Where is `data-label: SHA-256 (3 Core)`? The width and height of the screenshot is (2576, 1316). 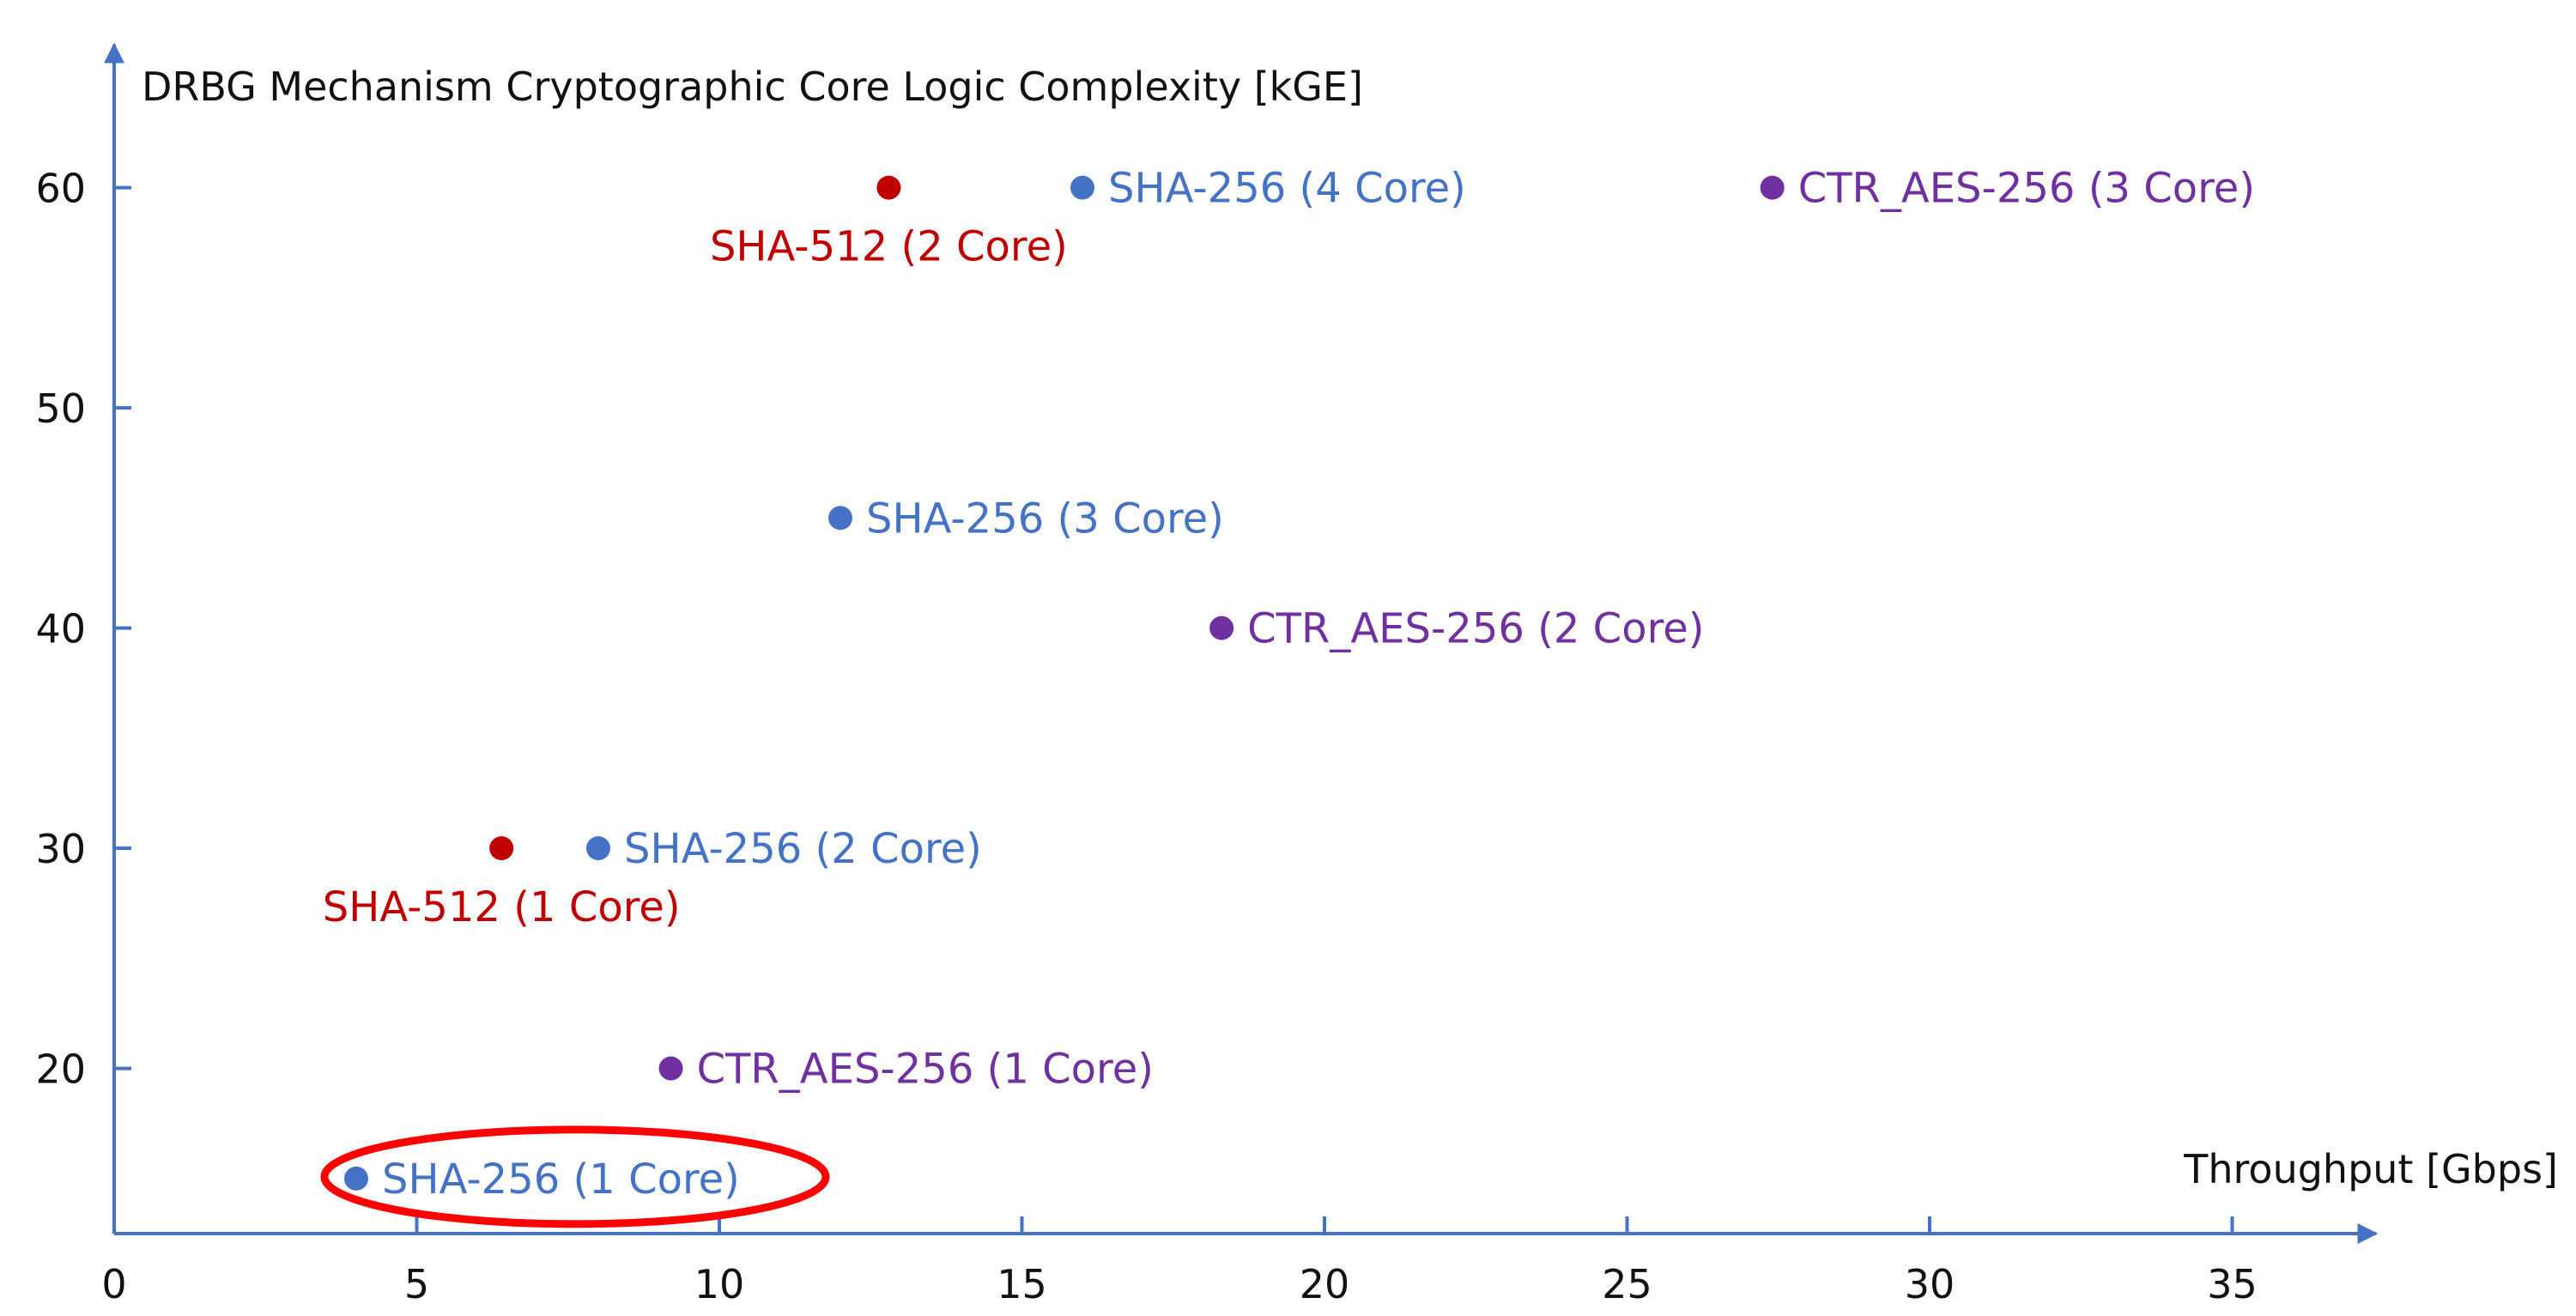 data-label: SHA-256 (3 Core) is located at coordinates (1045, 518).